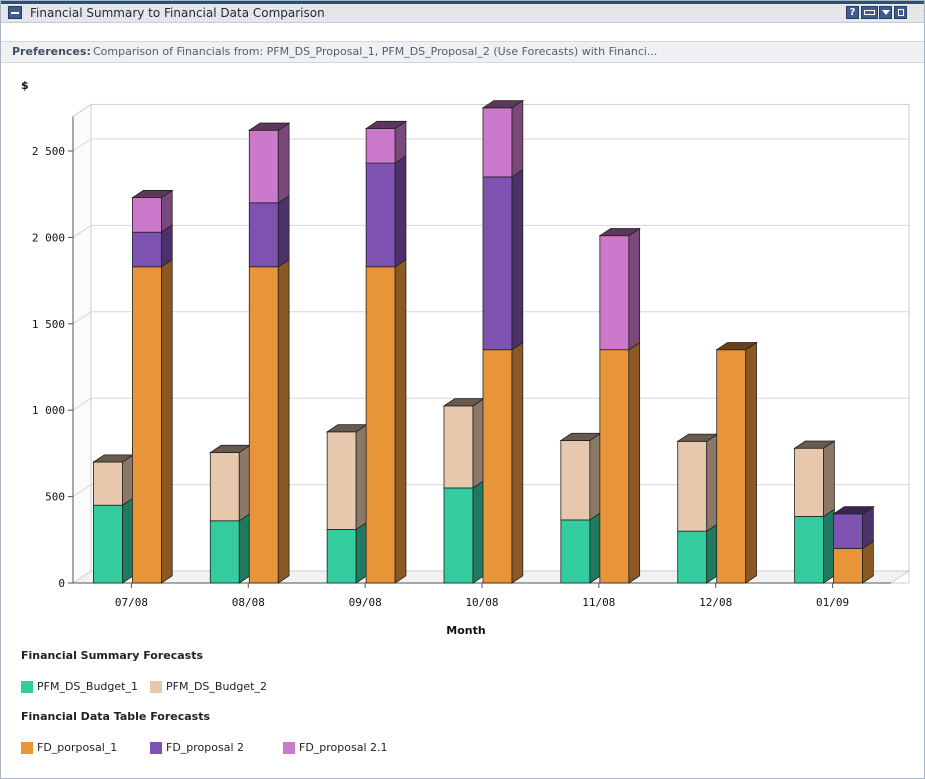 Image resolution: width=925 pixels, height=779 pixels. Describe the element at coordinates (87, 686) in the screenshot. I see `legend-label: PFM_DS_Budget_1` at that location.